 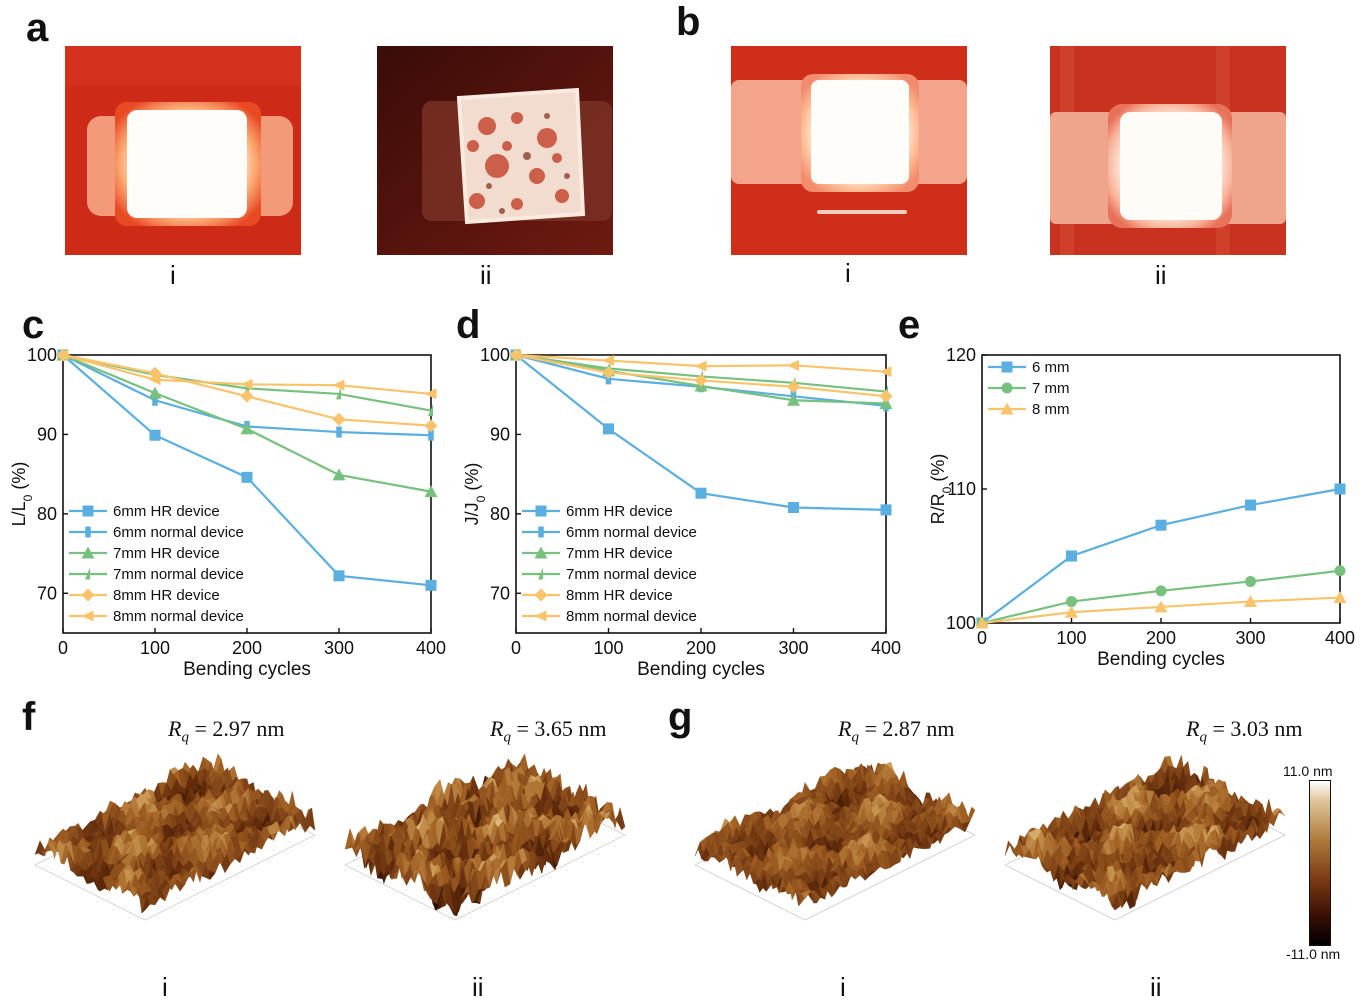 What do you see at coordinates (1156, 987) in the screenshot?
I see `label-g-ii: ii` at bounding box center [1156, 987].